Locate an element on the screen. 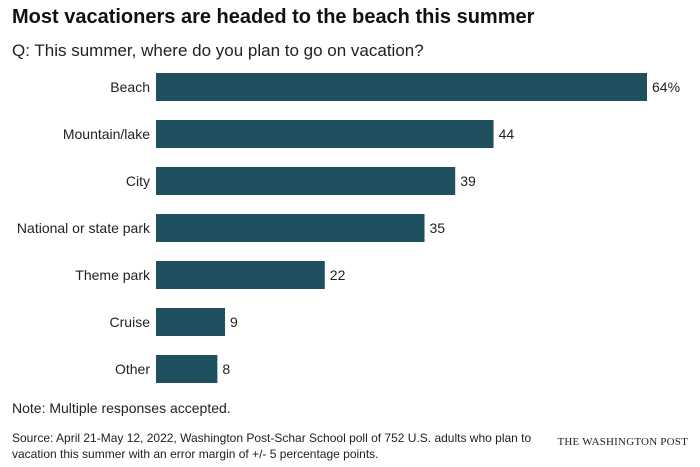 The height and width of the screenshot is (467, 700). bar-theme-park is located at coordinates (240, 275).